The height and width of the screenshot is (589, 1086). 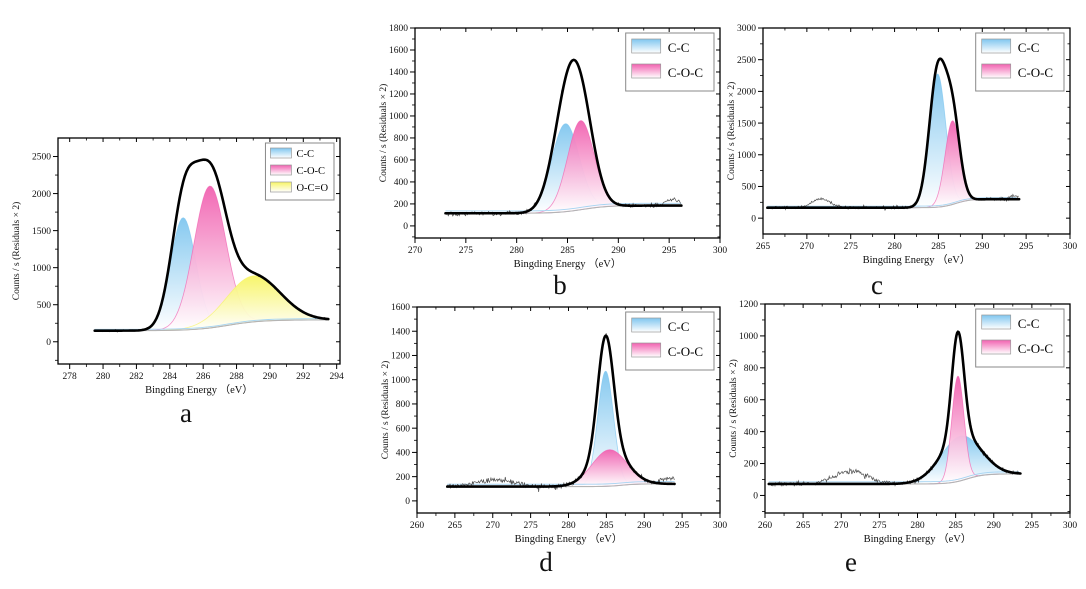 I want to click on svg-text: 284, so click(x=170, y=377).